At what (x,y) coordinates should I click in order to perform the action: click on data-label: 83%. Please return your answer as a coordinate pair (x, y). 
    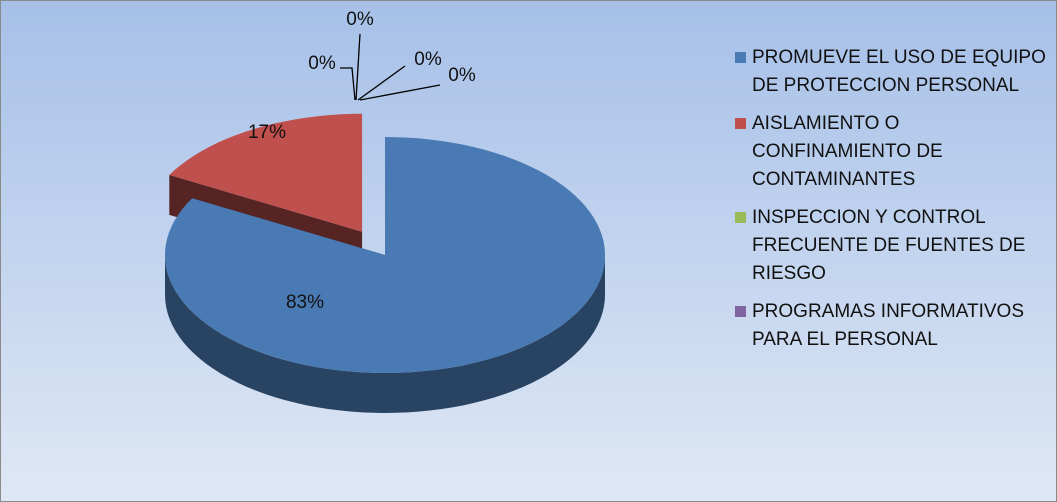
    Looking at the image, I should click on (305, 302).